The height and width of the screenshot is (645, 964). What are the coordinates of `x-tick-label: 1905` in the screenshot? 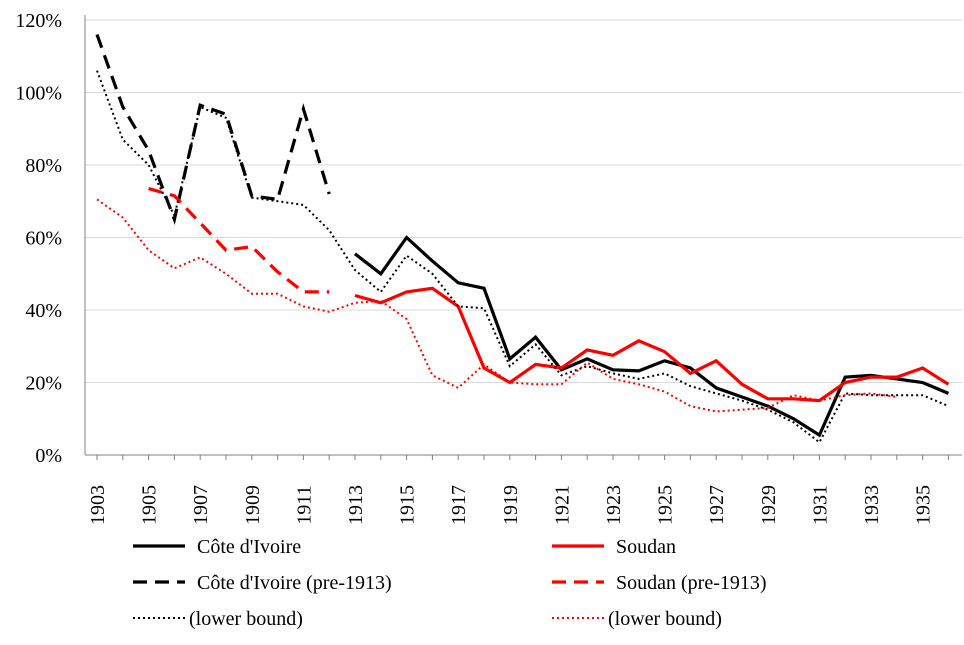 It's located at (150, 505).